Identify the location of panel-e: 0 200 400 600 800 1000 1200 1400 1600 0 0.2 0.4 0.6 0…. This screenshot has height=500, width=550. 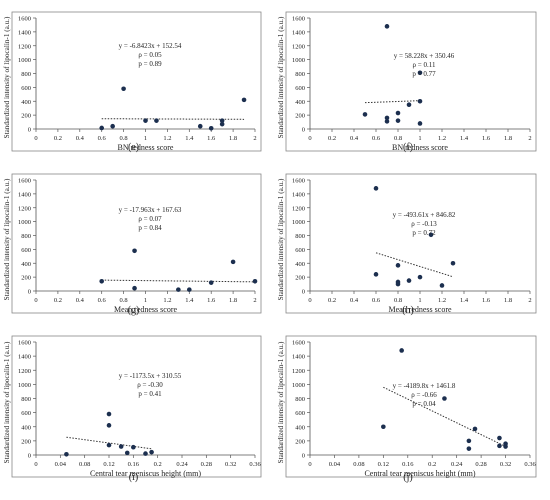
(132, 82).